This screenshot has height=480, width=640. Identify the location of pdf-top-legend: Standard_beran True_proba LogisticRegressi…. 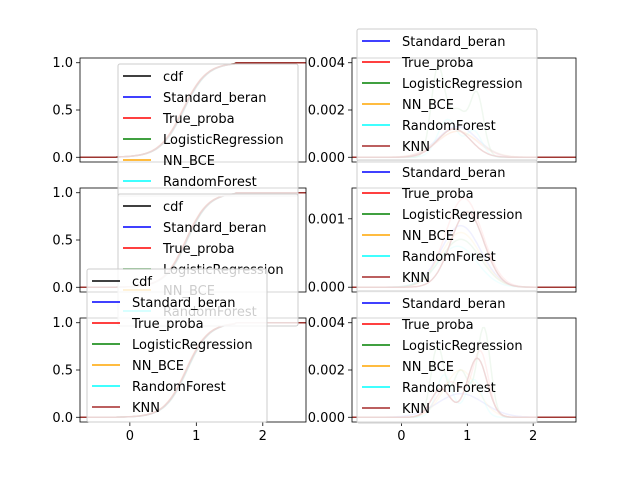
(447, 95).